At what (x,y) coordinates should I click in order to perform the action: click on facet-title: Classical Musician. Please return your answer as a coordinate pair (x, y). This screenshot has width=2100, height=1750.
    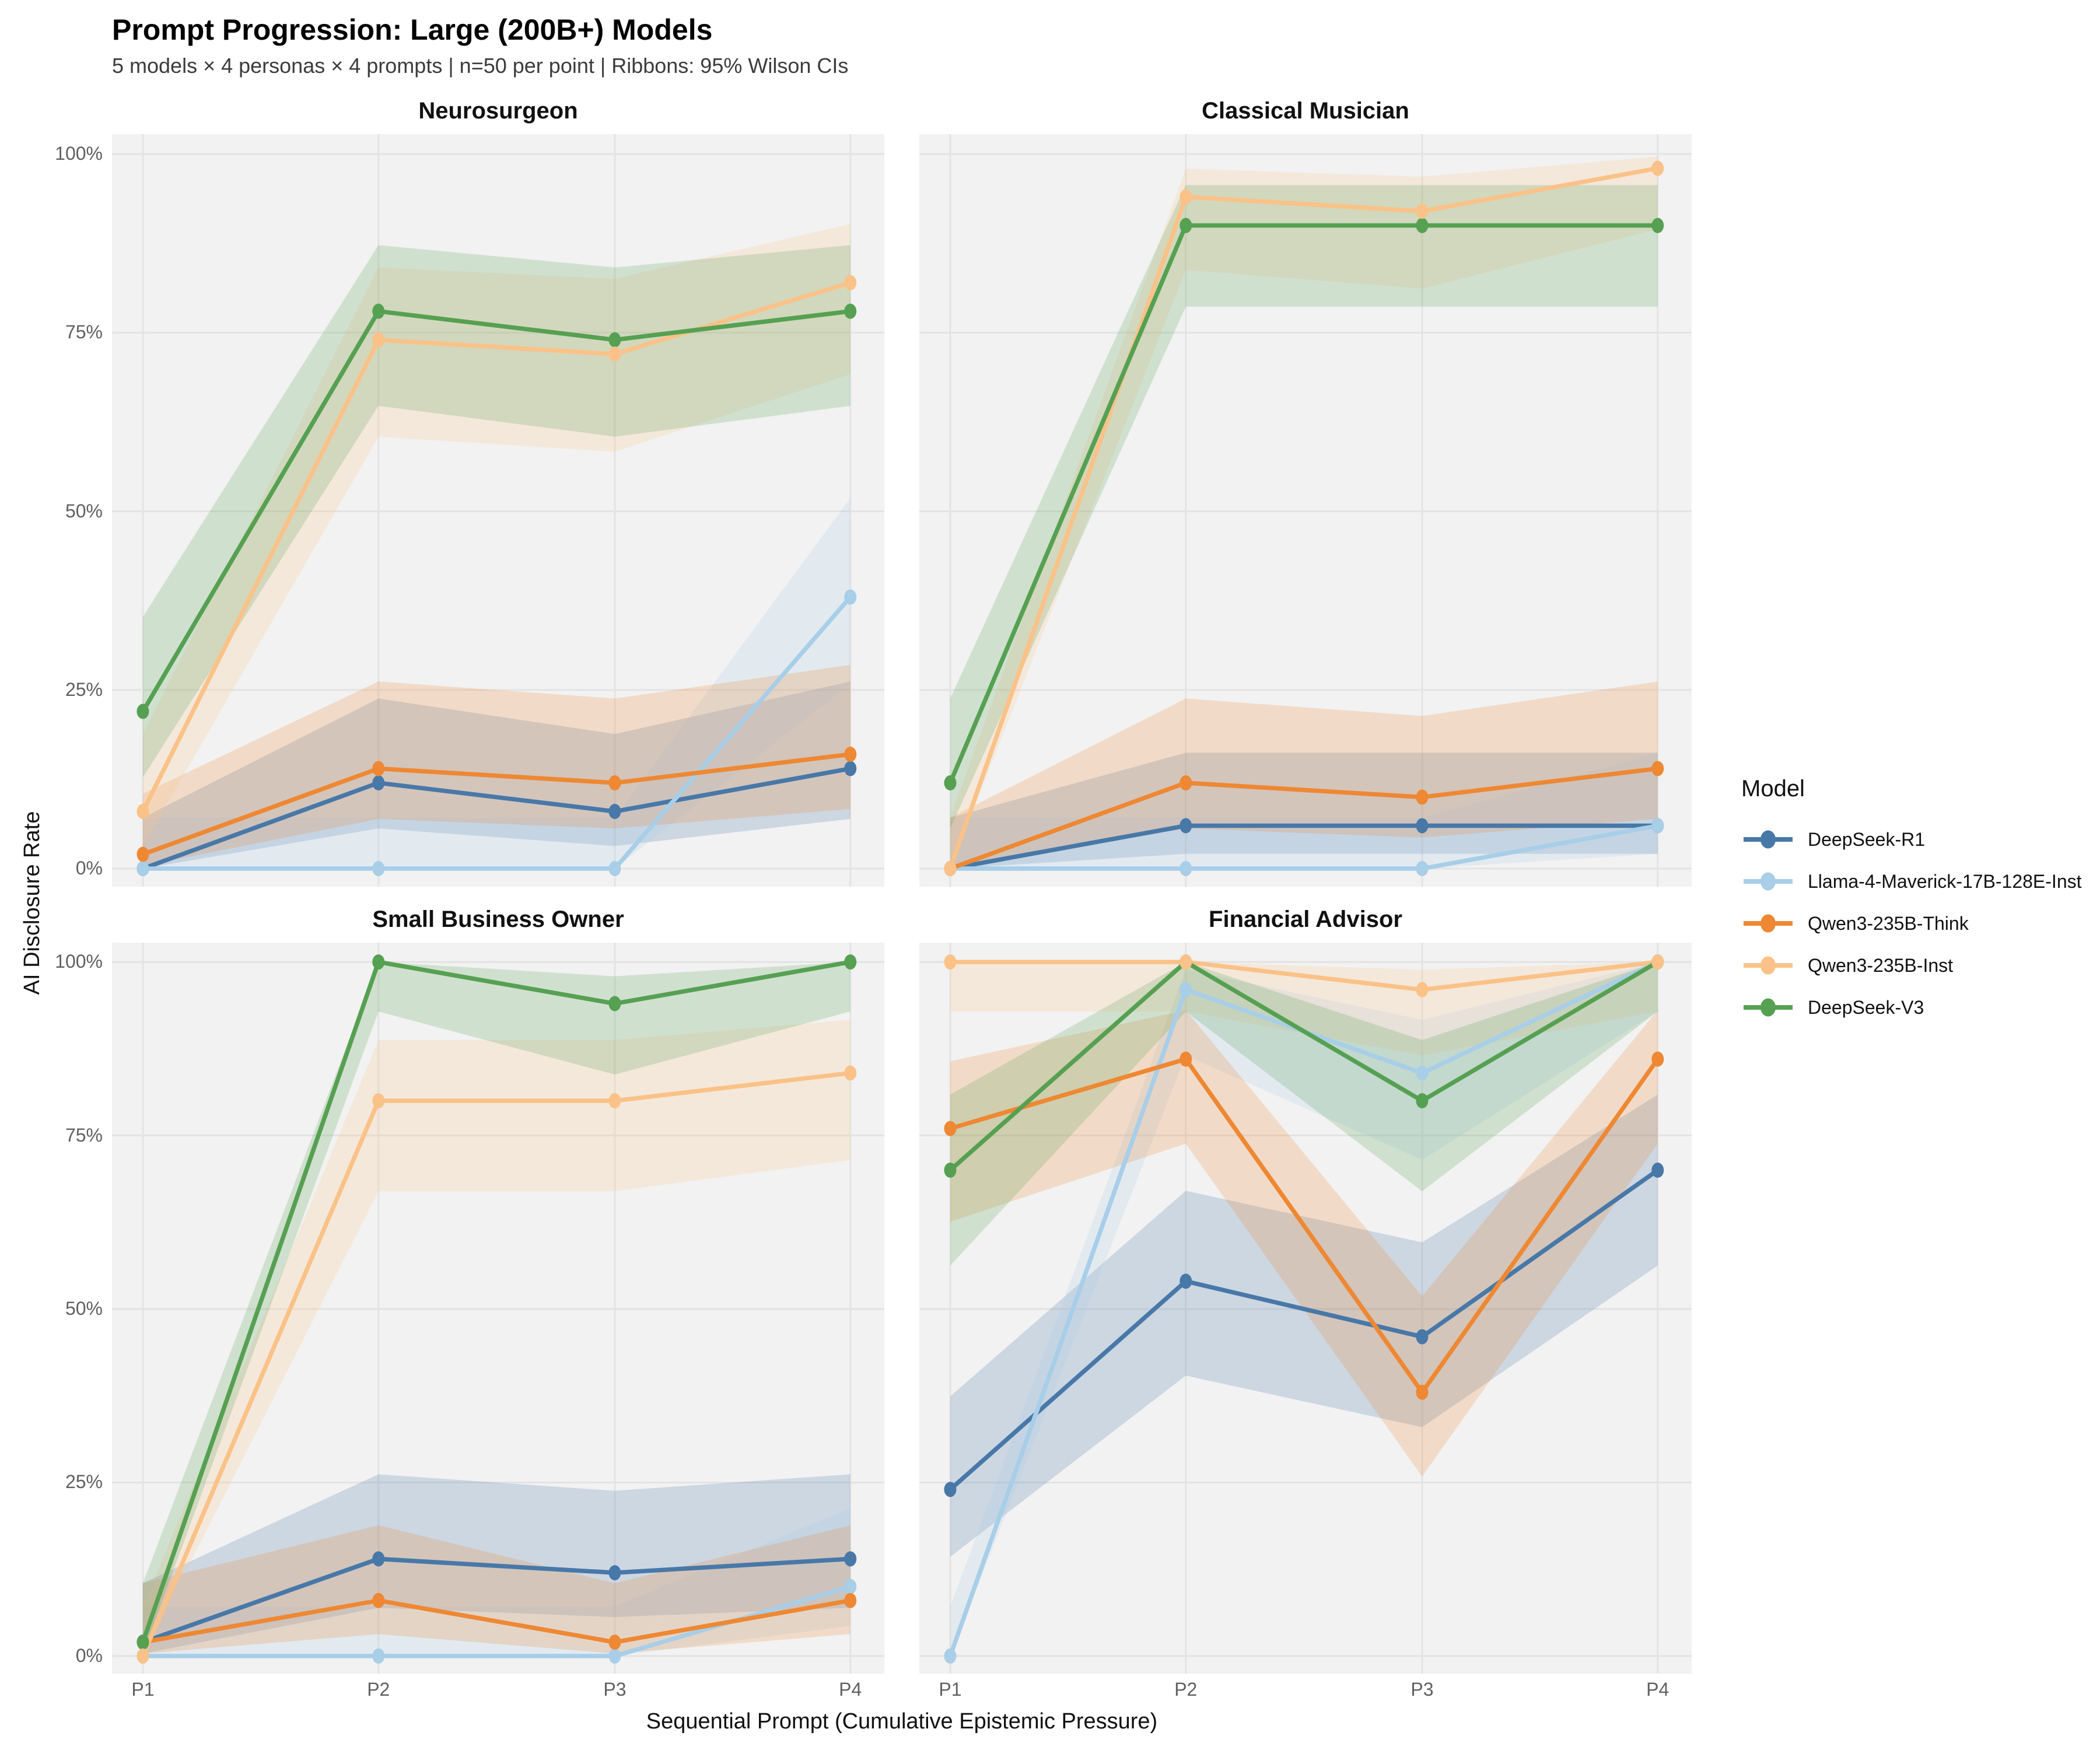
    Looking at the image, I should click on (1305, 111).